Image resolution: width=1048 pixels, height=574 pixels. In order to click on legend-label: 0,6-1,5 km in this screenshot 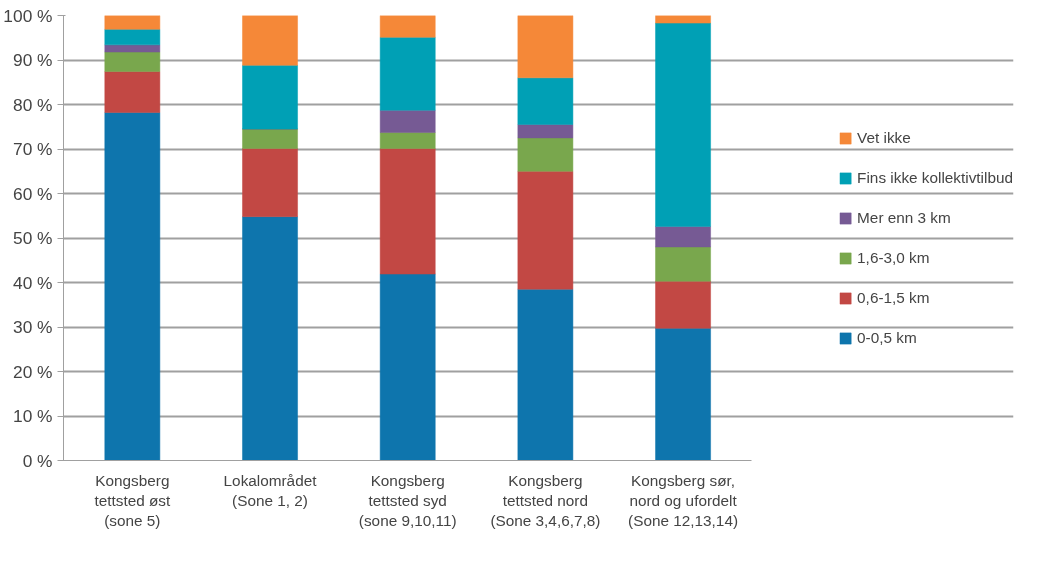, I will do `click(893, 297)`.